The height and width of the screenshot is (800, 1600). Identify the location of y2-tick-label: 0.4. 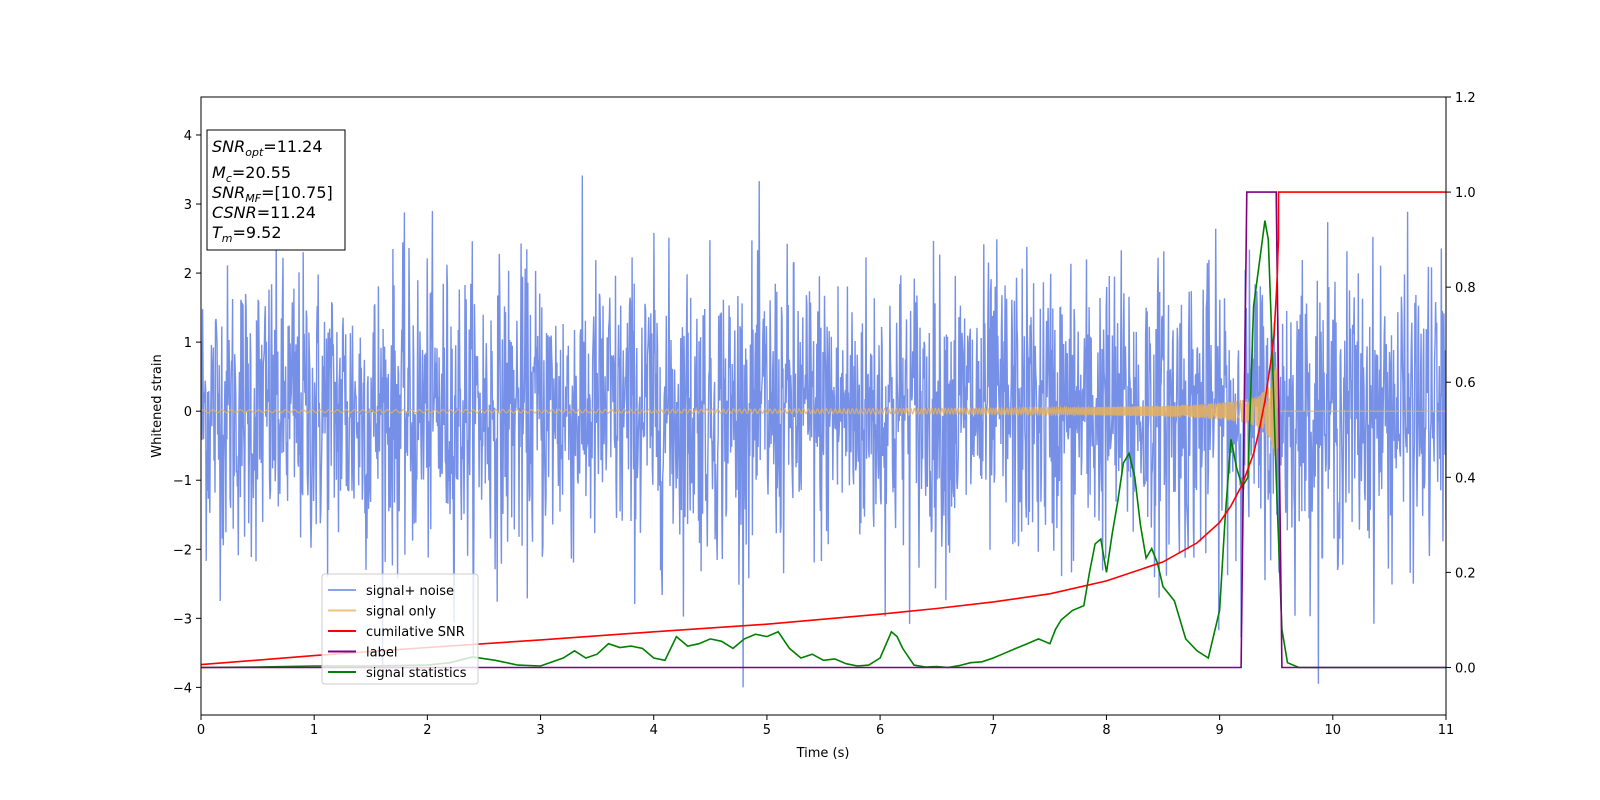
(1465, 478).